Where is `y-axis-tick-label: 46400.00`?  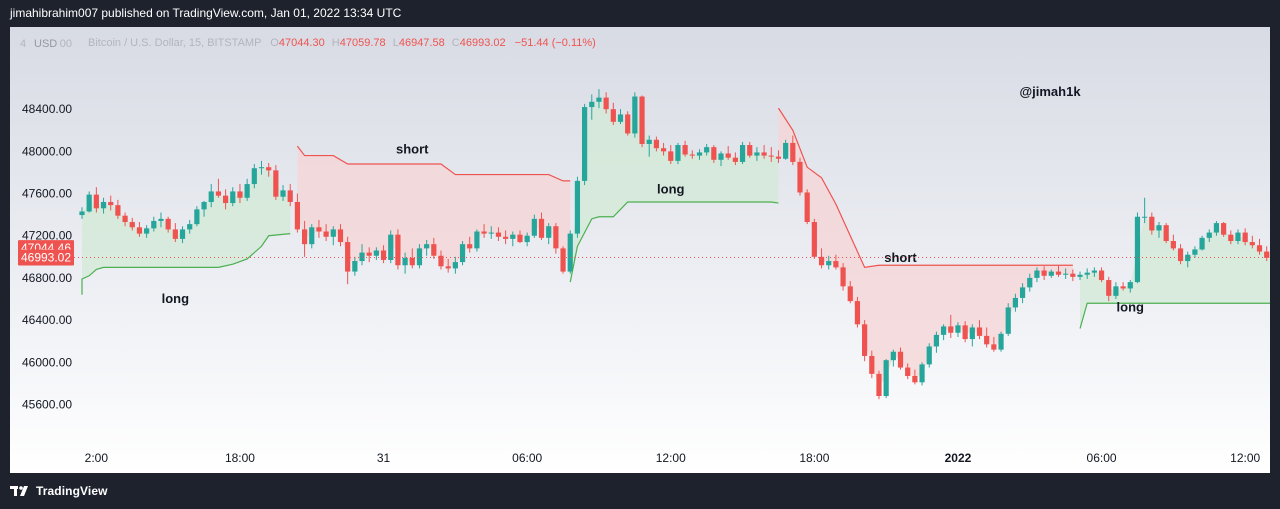
y-axis-tick-label: 46400.00 is located at coordinates (47, 320).